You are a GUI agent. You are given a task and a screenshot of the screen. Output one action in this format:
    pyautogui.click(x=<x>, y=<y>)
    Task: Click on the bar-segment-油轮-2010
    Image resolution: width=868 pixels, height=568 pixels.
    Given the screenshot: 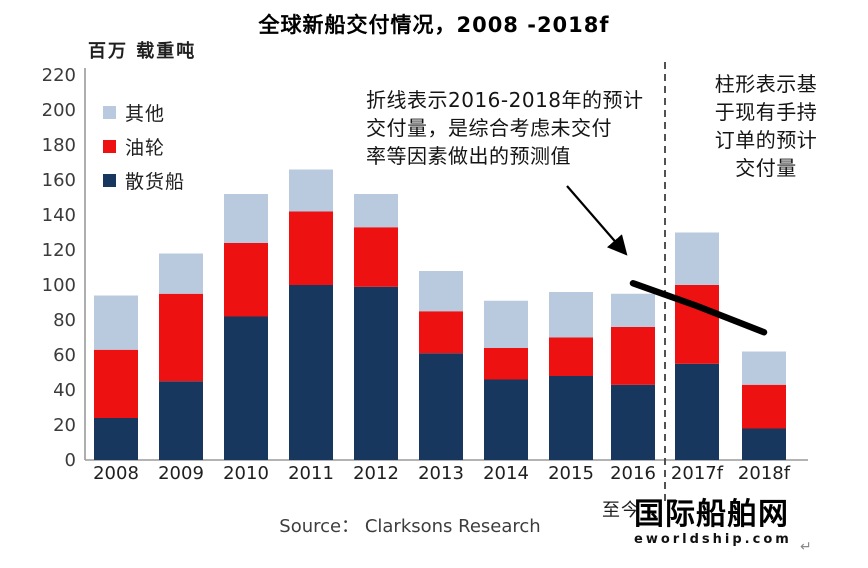 What is the action you would take?
    pyautogui.click(x=246, y=280)
    